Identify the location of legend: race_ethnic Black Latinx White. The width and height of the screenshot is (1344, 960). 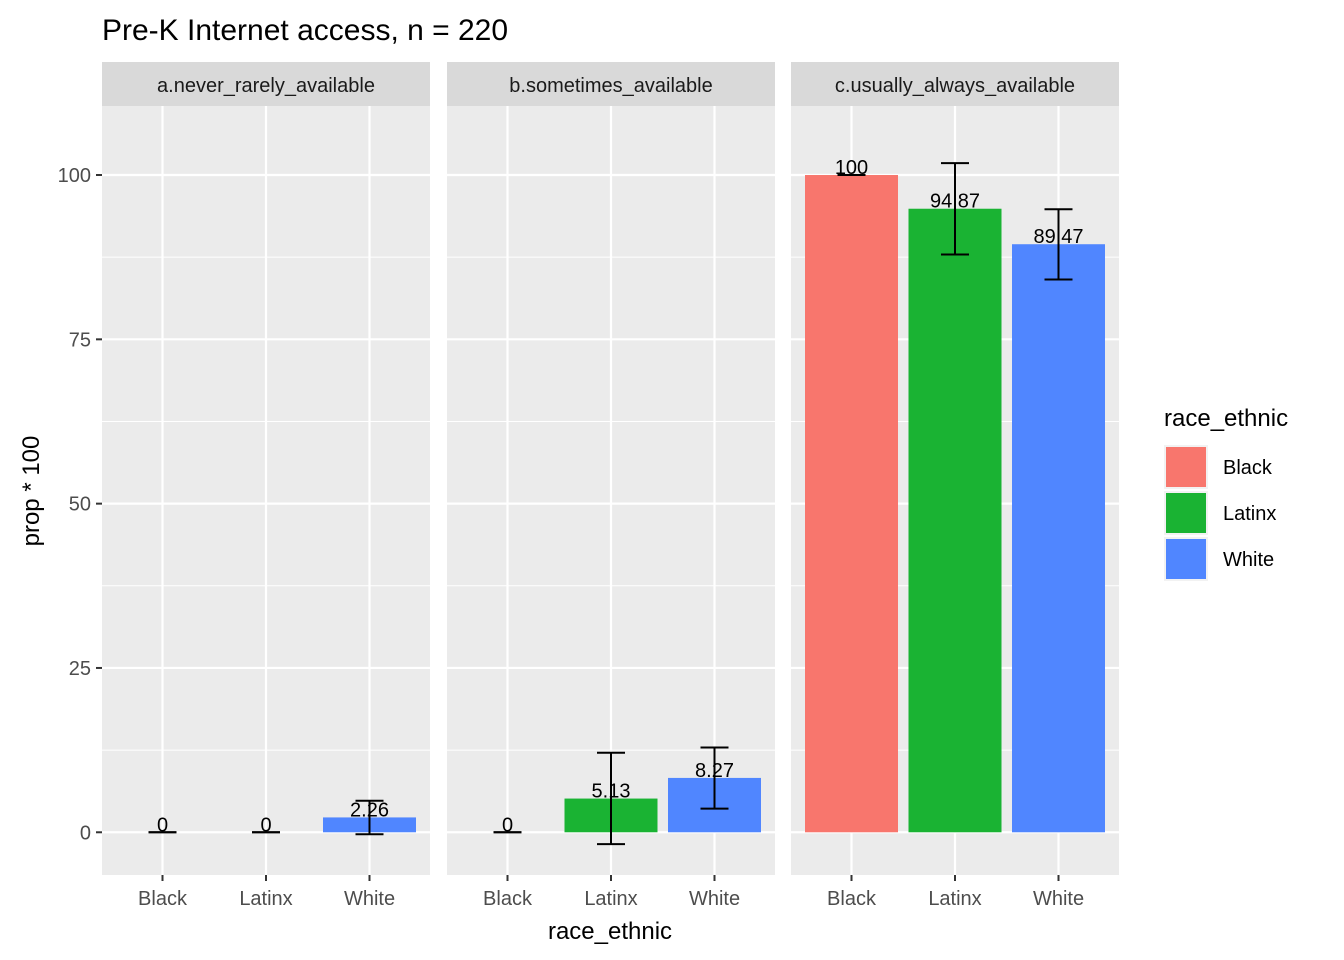
(1226, 493).